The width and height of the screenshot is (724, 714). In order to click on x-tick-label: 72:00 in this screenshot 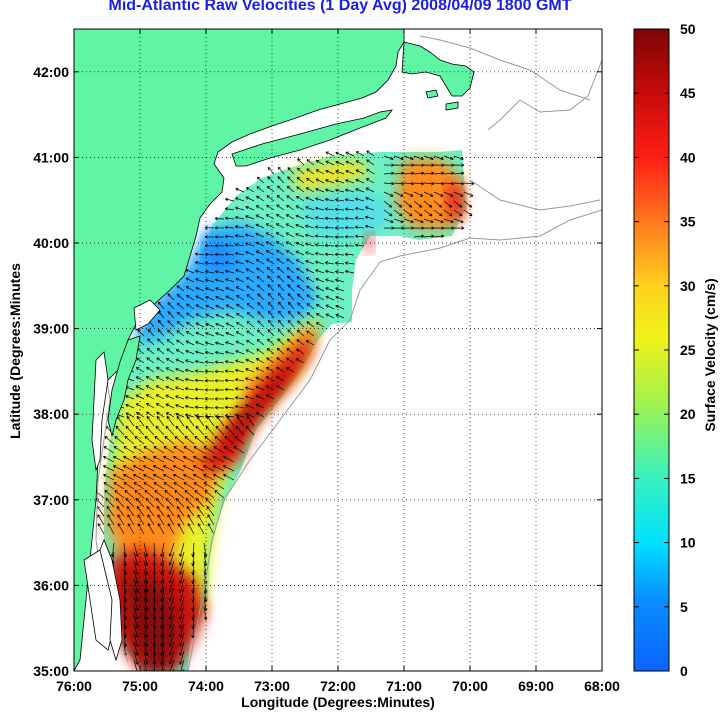, I will do `click(338, 686)`.